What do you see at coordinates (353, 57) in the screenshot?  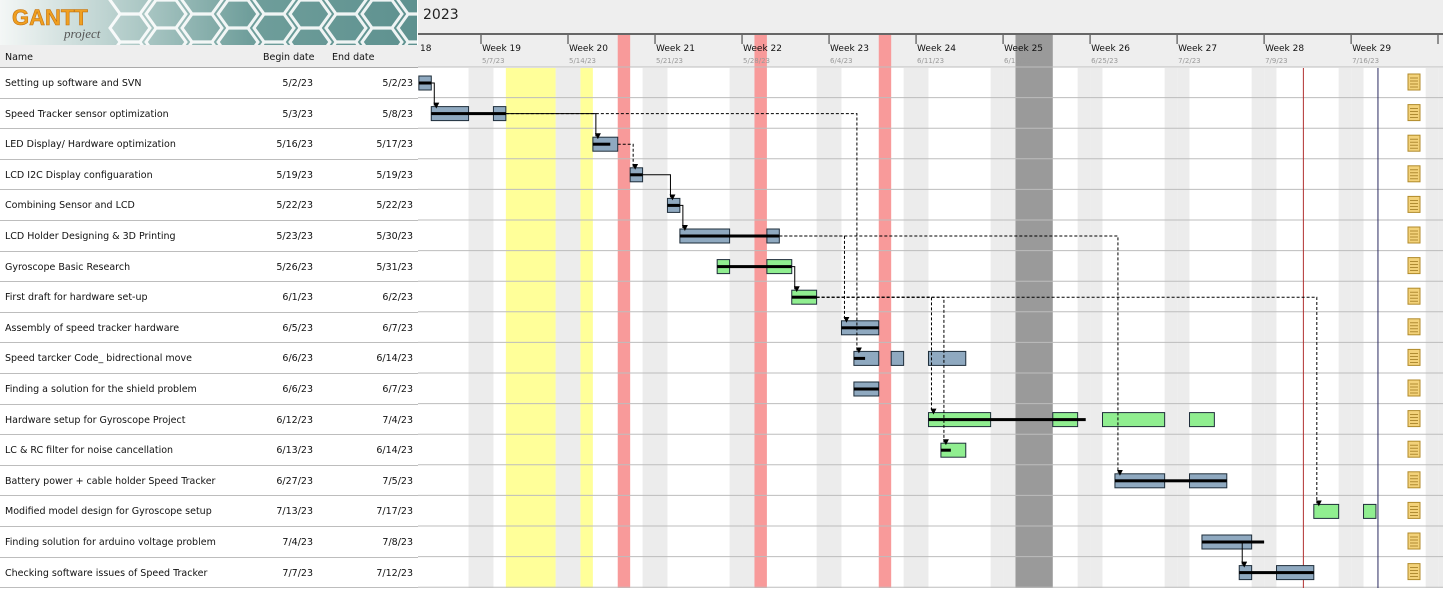 I see `column-header-end-date: End date` at bounding box center [353, 57].